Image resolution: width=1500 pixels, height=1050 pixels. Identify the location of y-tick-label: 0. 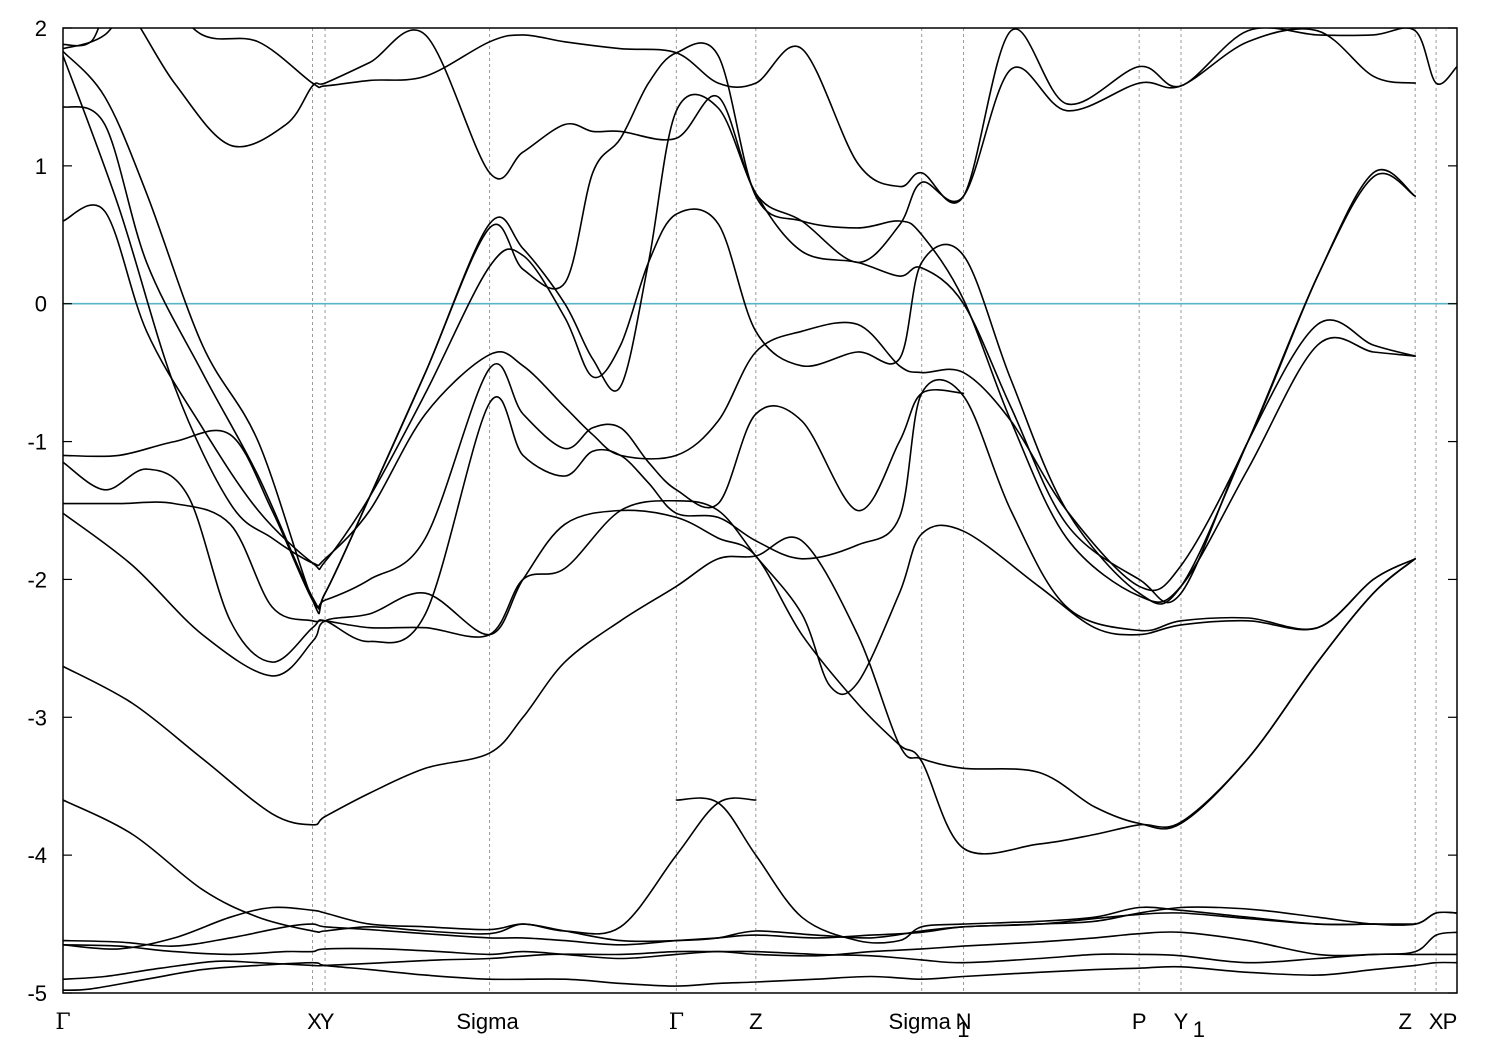
(41, 304).